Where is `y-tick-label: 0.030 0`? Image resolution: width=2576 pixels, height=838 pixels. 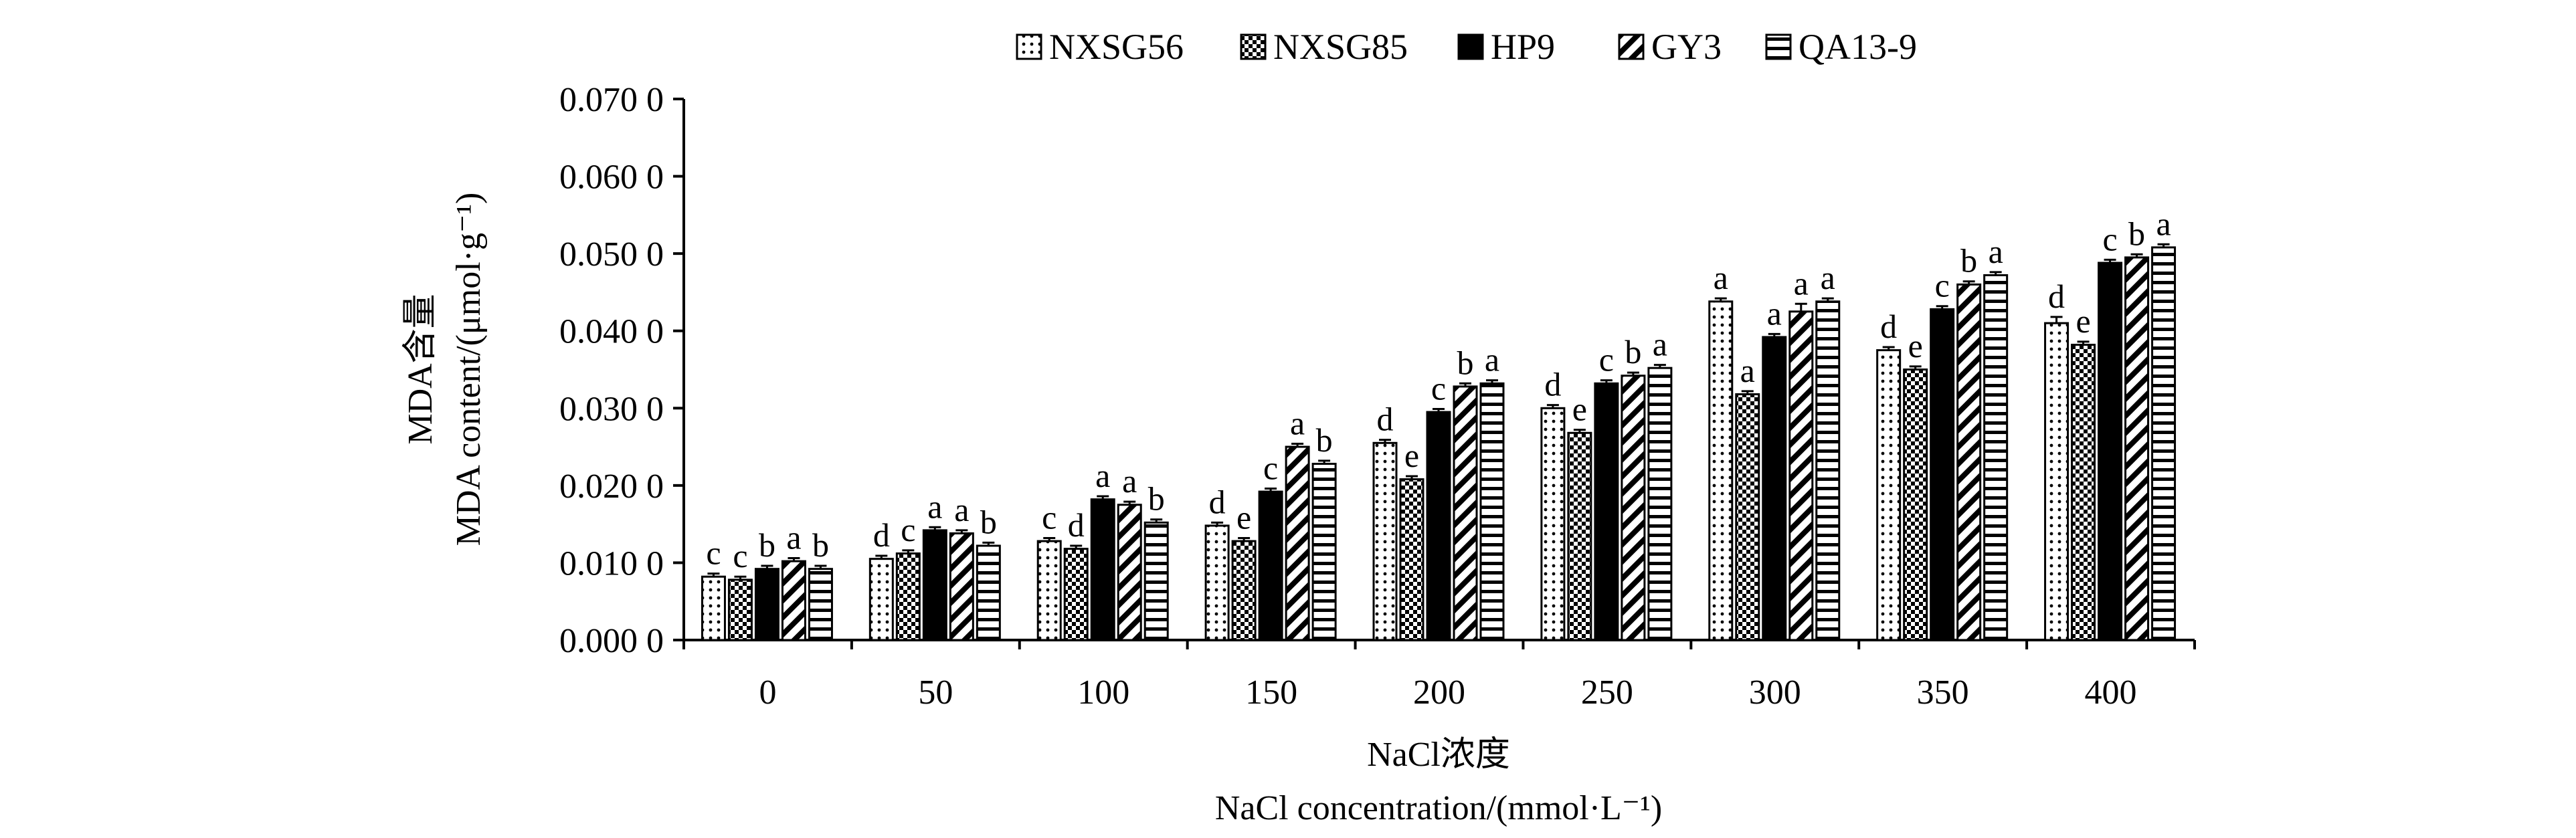 y-tick-label: 0.030 0 is located at coordinates (611, 409).